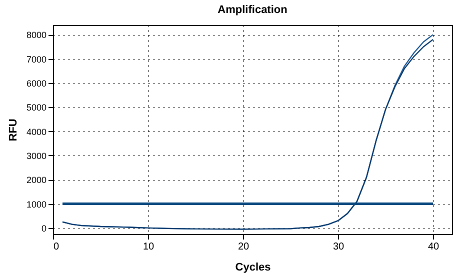 The height and width of the screenshot is (276, 464). I want to click on y-tick-label: 6000, so click(36, 83).